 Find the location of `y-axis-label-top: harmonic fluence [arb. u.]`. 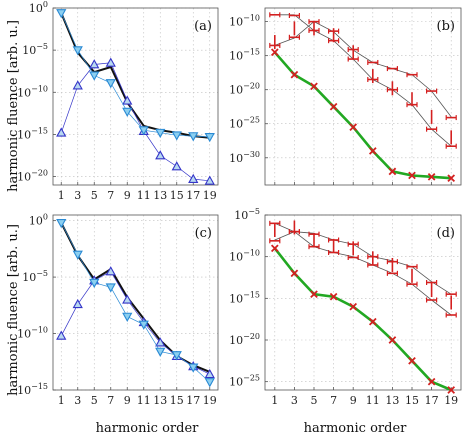

y-axis-label-top: harmonic fluence [arb. u.] is located at coordinates (13, 106).